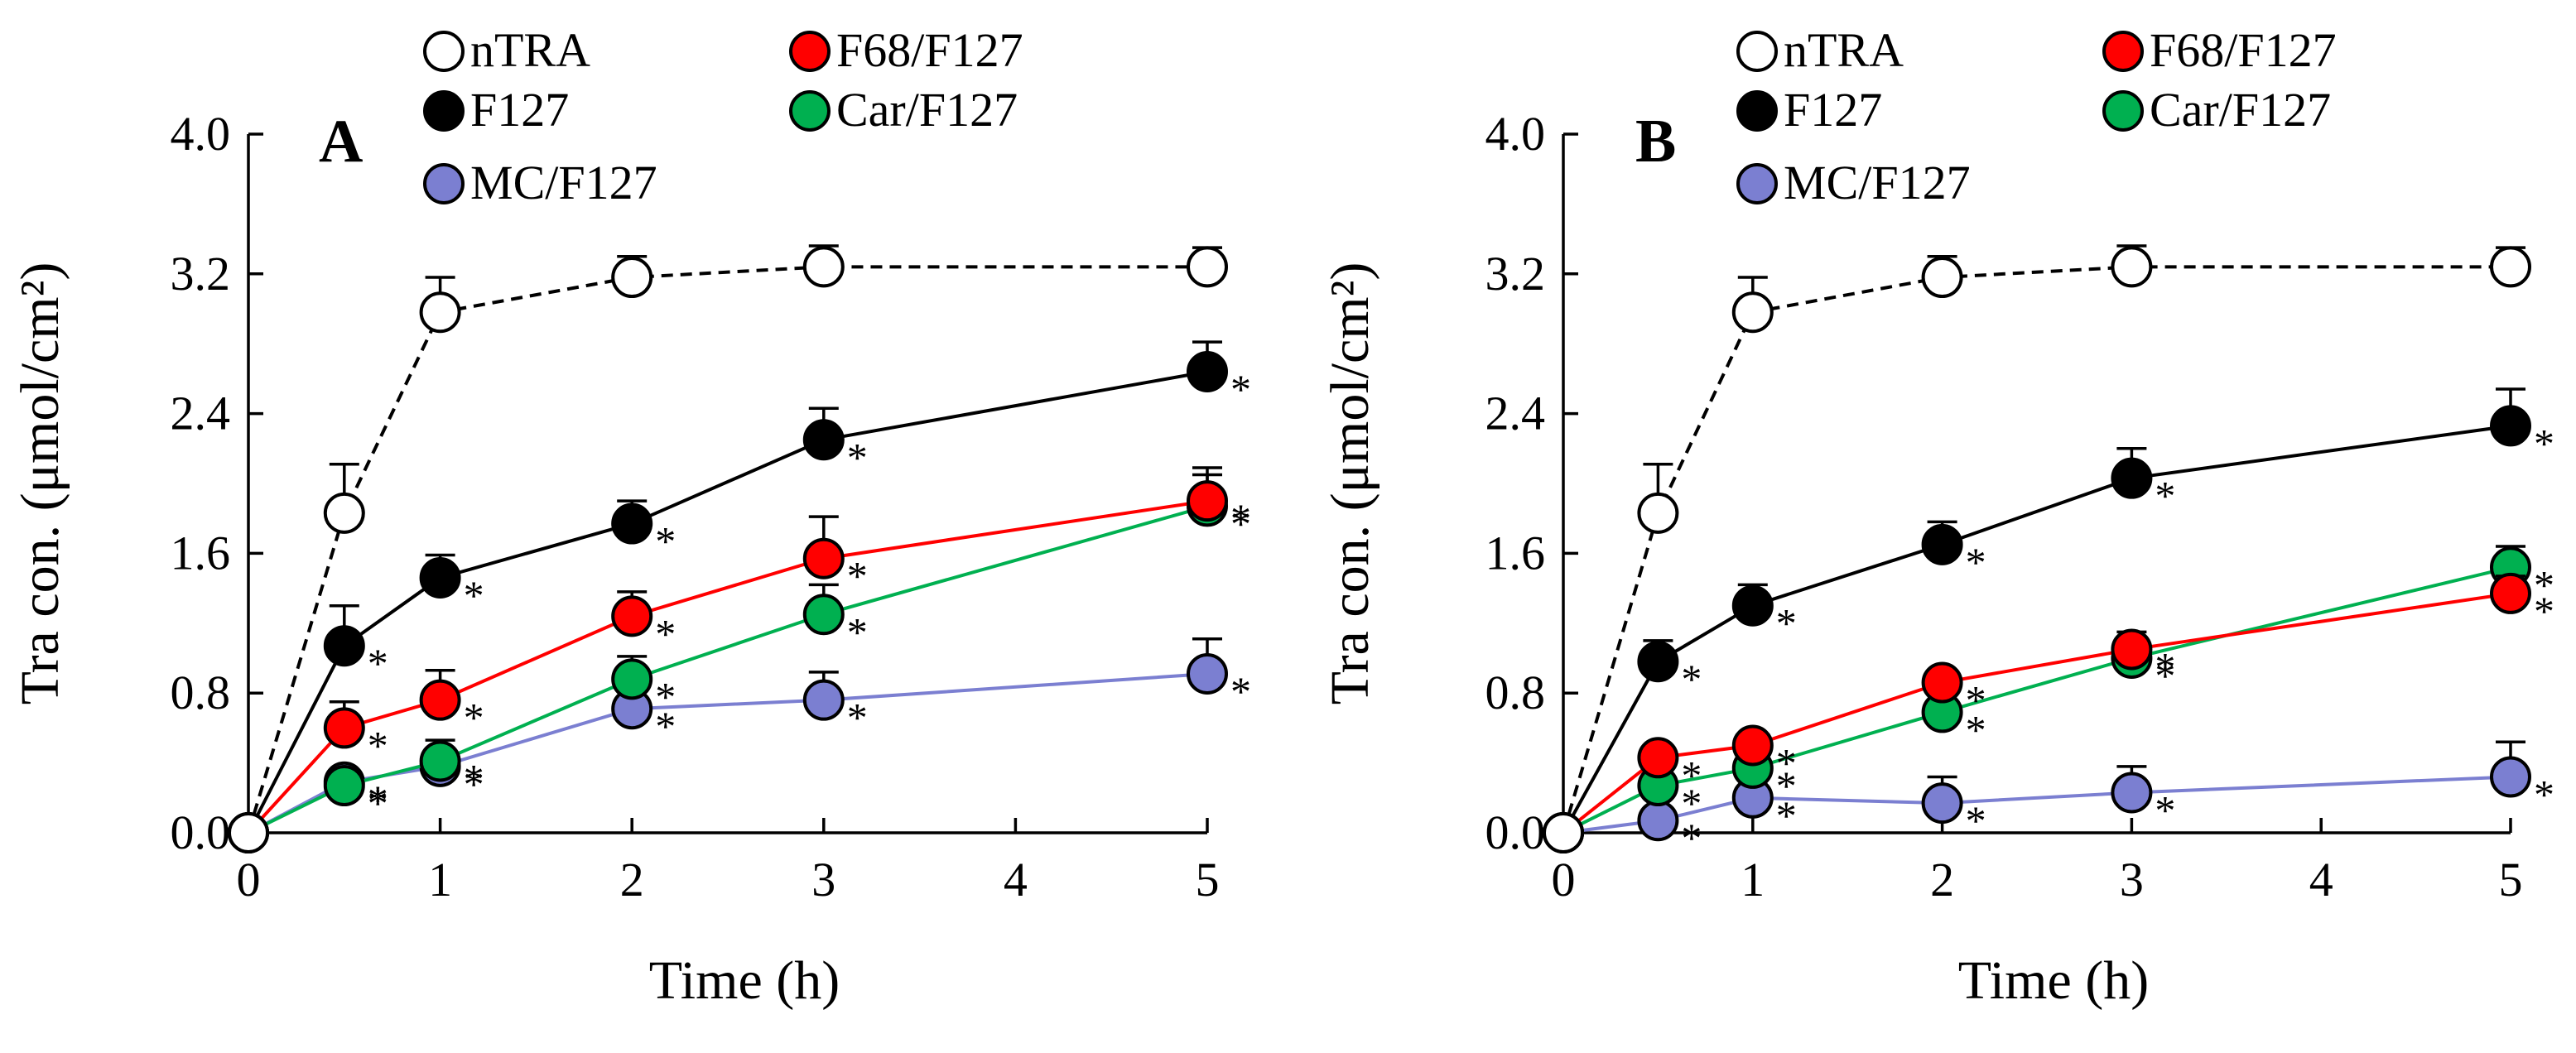  Describe the element at coordinates (1515, 274) in the screenshot. I see `y-tick-label: 3.2` at that location.